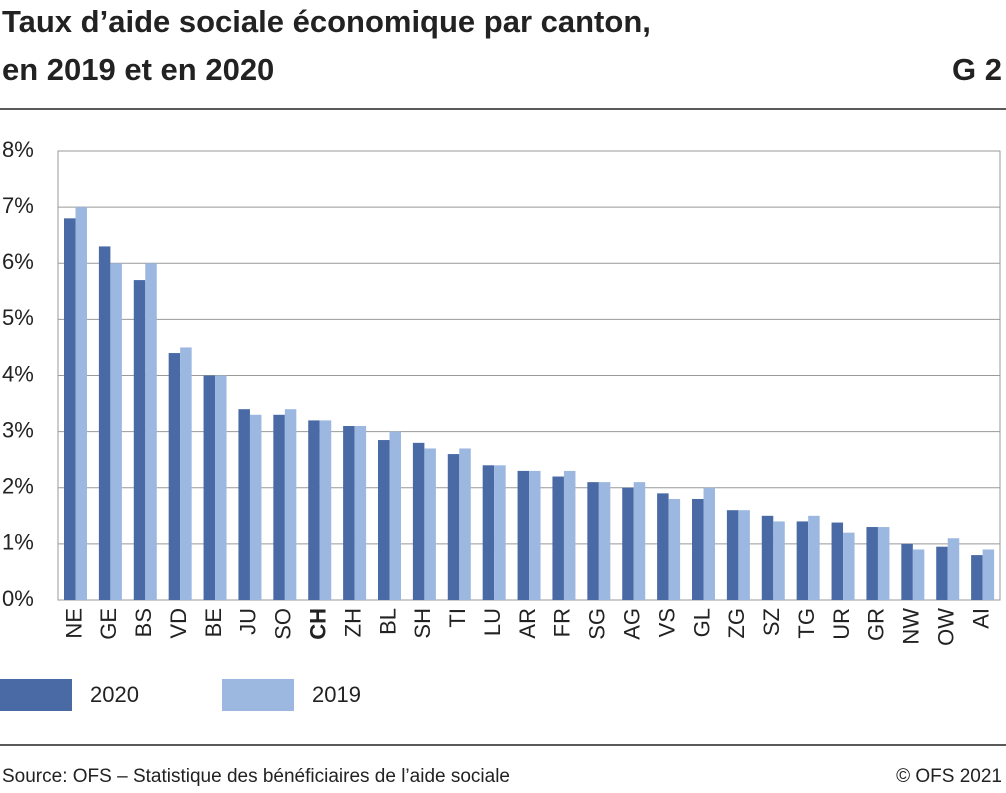  What do you see at coordinates (18, 149) in the screenshot?
I see `y-tick-label: 8%` at bounding box center [18, 149].